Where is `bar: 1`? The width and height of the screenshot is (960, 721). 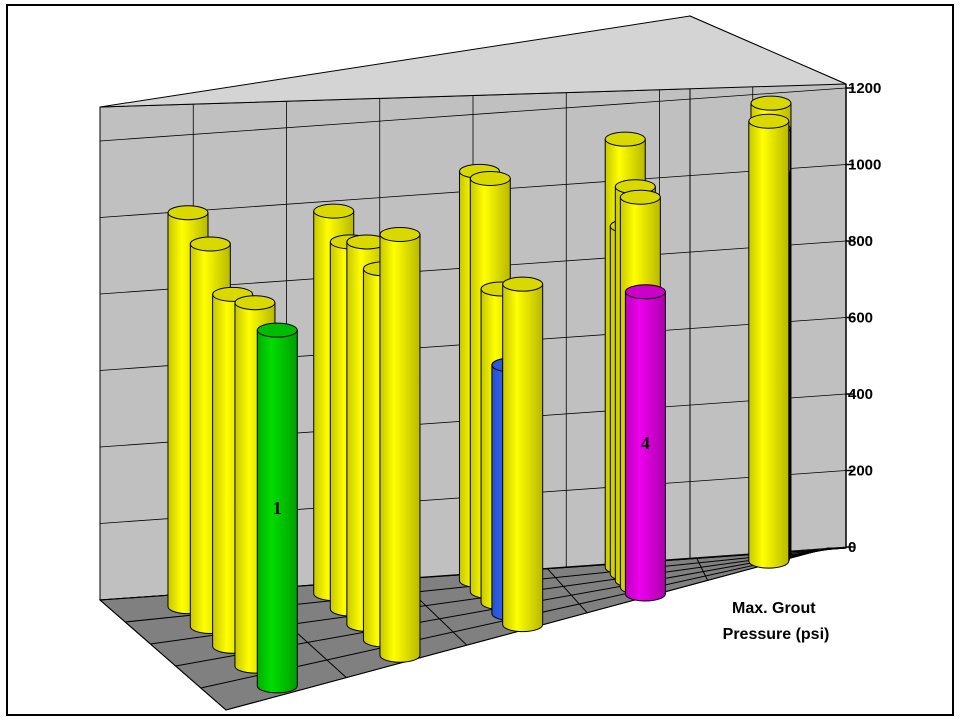
bar: 1 is located at coordinates (277, 508).